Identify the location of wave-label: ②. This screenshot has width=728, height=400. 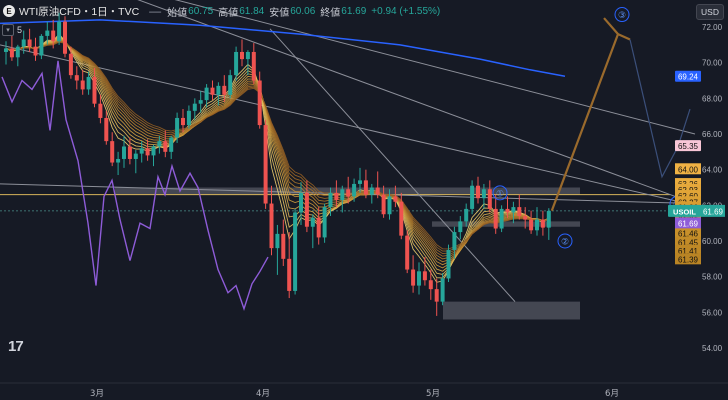
(565, 243).